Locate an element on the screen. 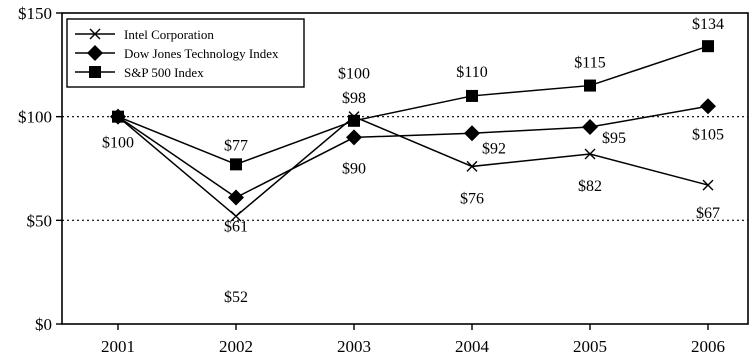 This screenshot has width=756, height=356. data-label: $61 is located at coordinates (236, 227).